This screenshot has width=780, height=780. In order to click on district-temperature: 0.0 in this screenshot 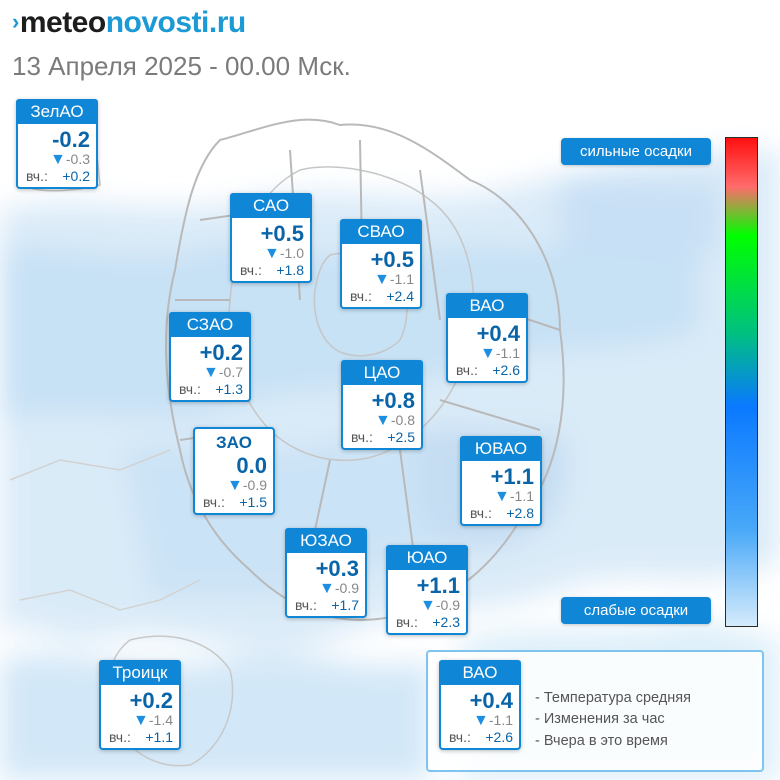, I will do `click(251, 465)`.